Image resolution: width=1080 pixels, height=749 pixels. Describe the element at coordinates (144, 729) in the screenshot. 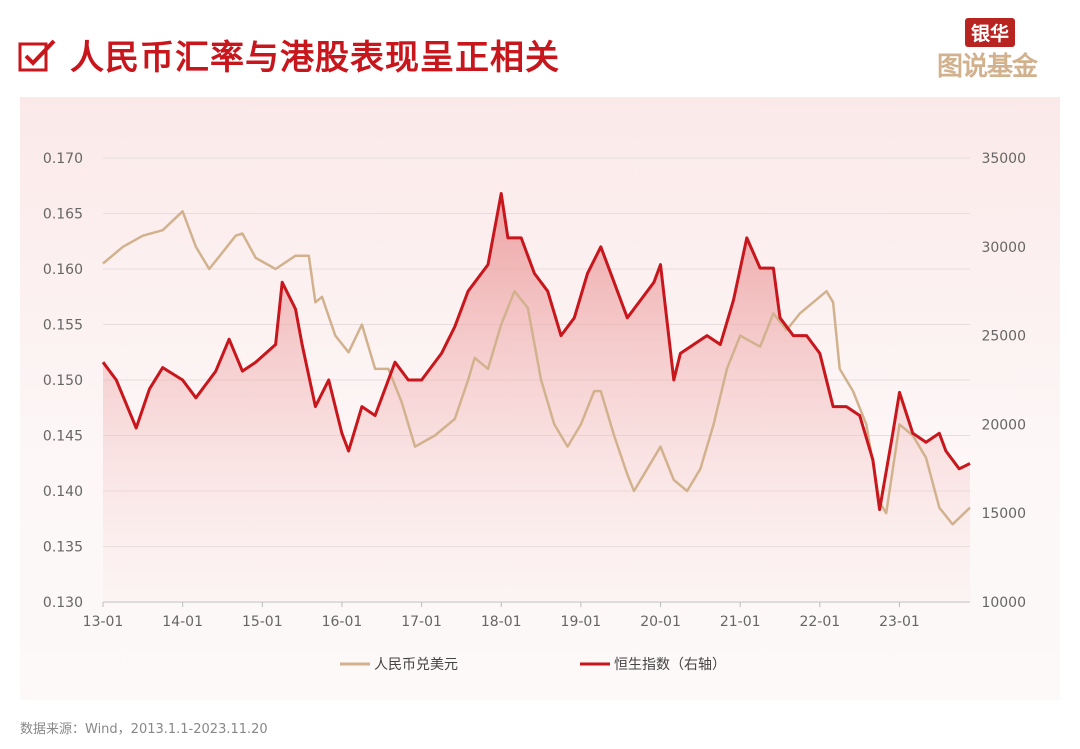

I see `source-note: 数据来源：Wind，2013.1.1-2023.11.20` at that location.